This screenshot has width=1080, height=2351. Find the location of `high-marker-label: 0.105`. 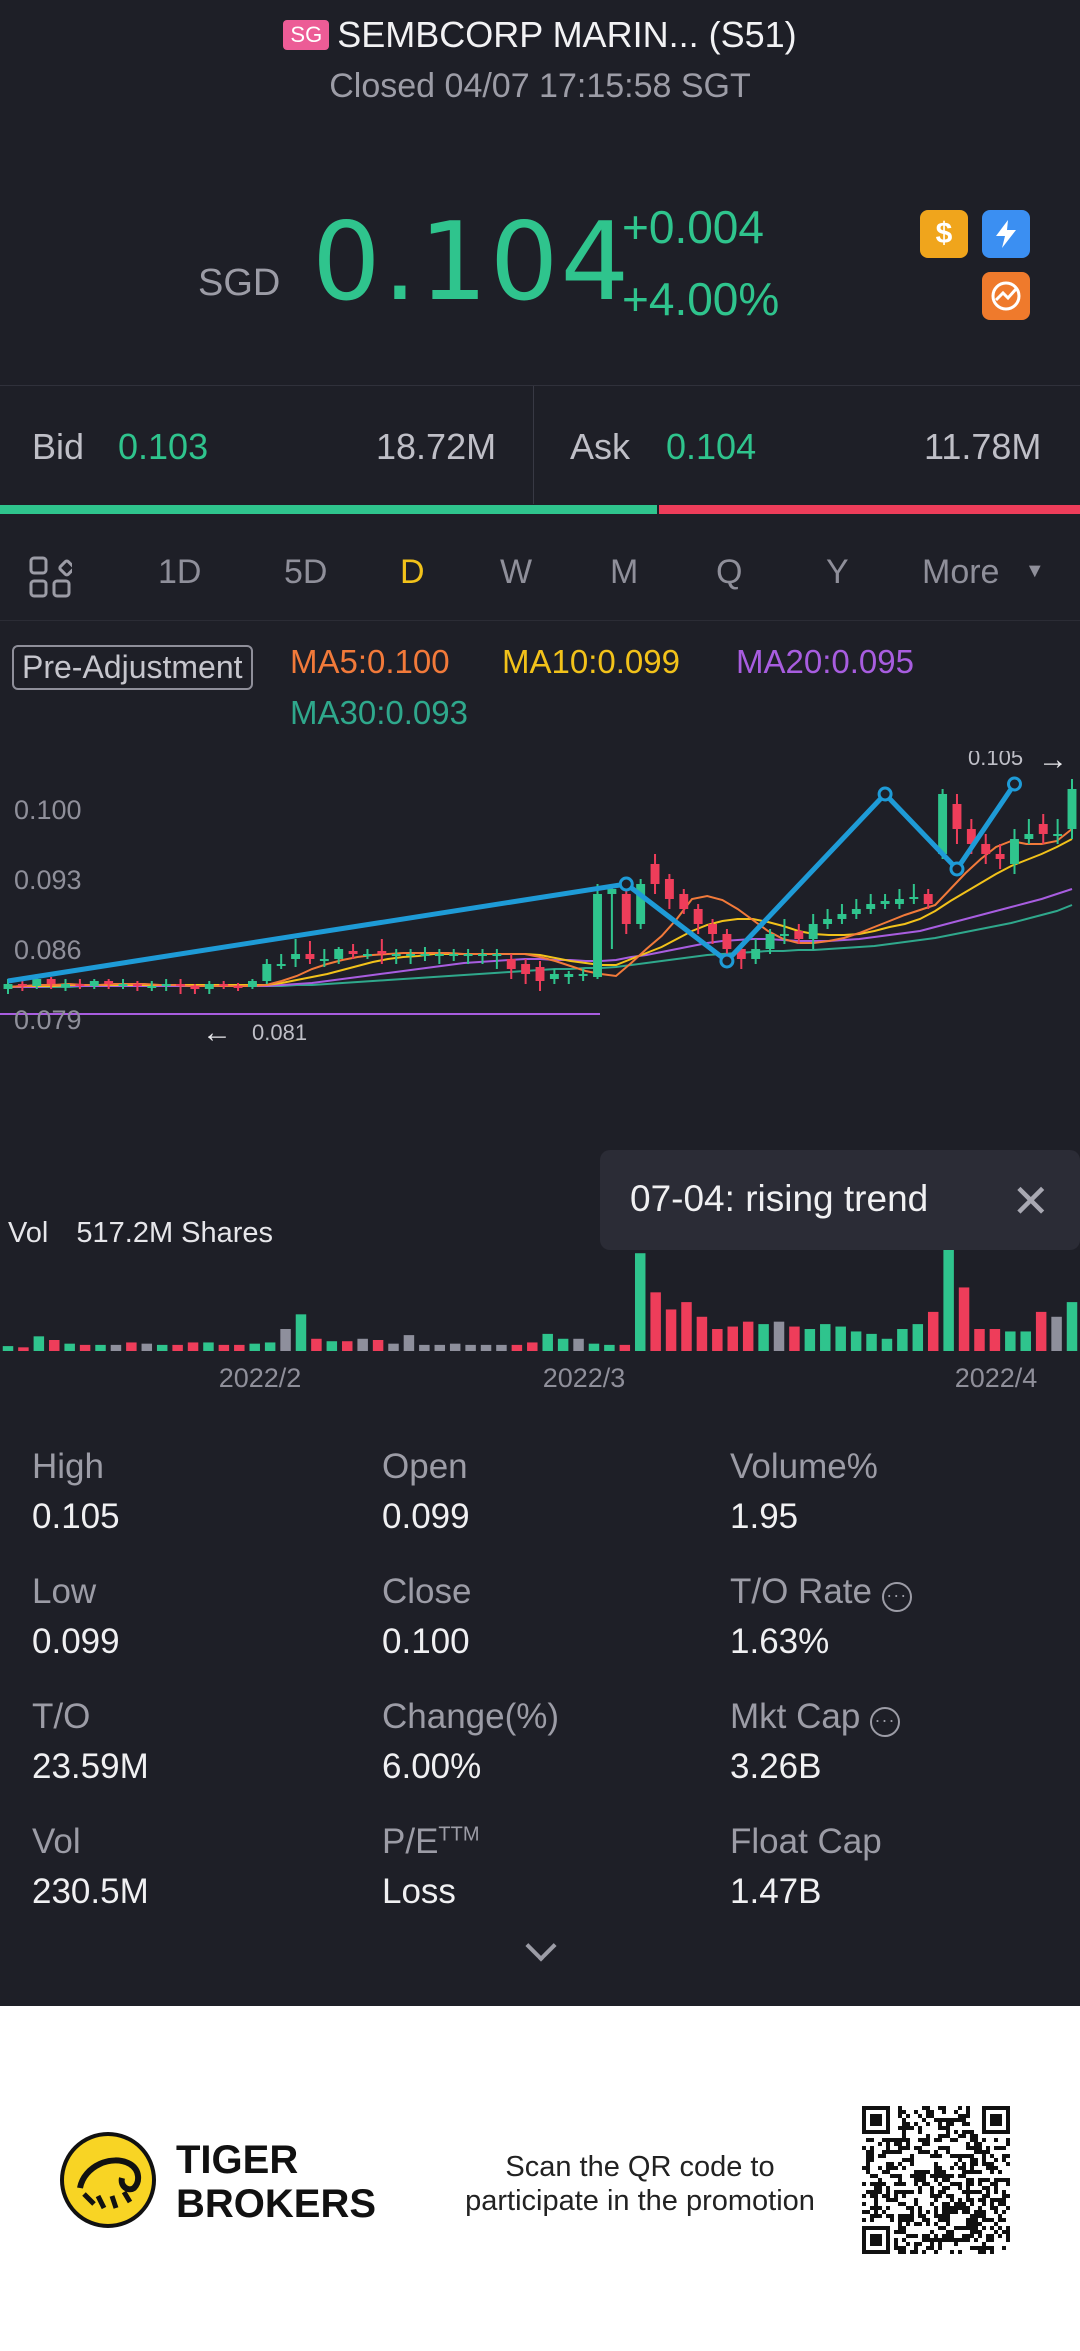

high-marker-label: 0.105 is located at coordinates (995, 760).